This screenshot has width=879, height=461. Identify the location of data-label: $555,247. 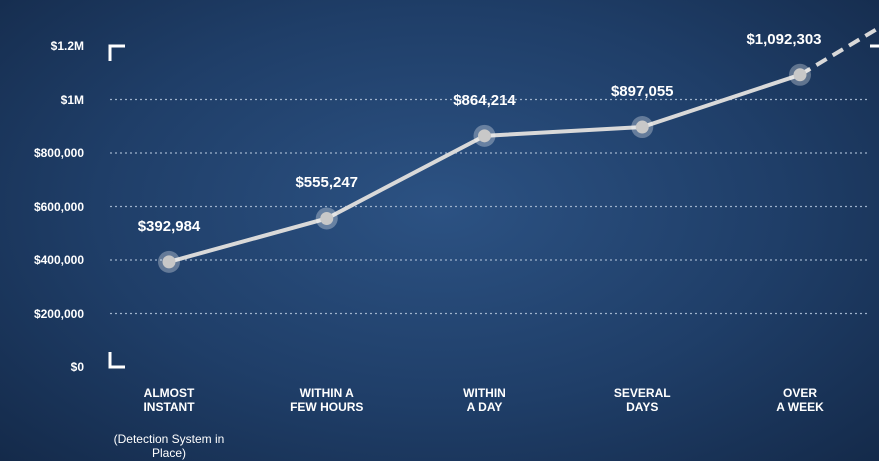
(327, 183).